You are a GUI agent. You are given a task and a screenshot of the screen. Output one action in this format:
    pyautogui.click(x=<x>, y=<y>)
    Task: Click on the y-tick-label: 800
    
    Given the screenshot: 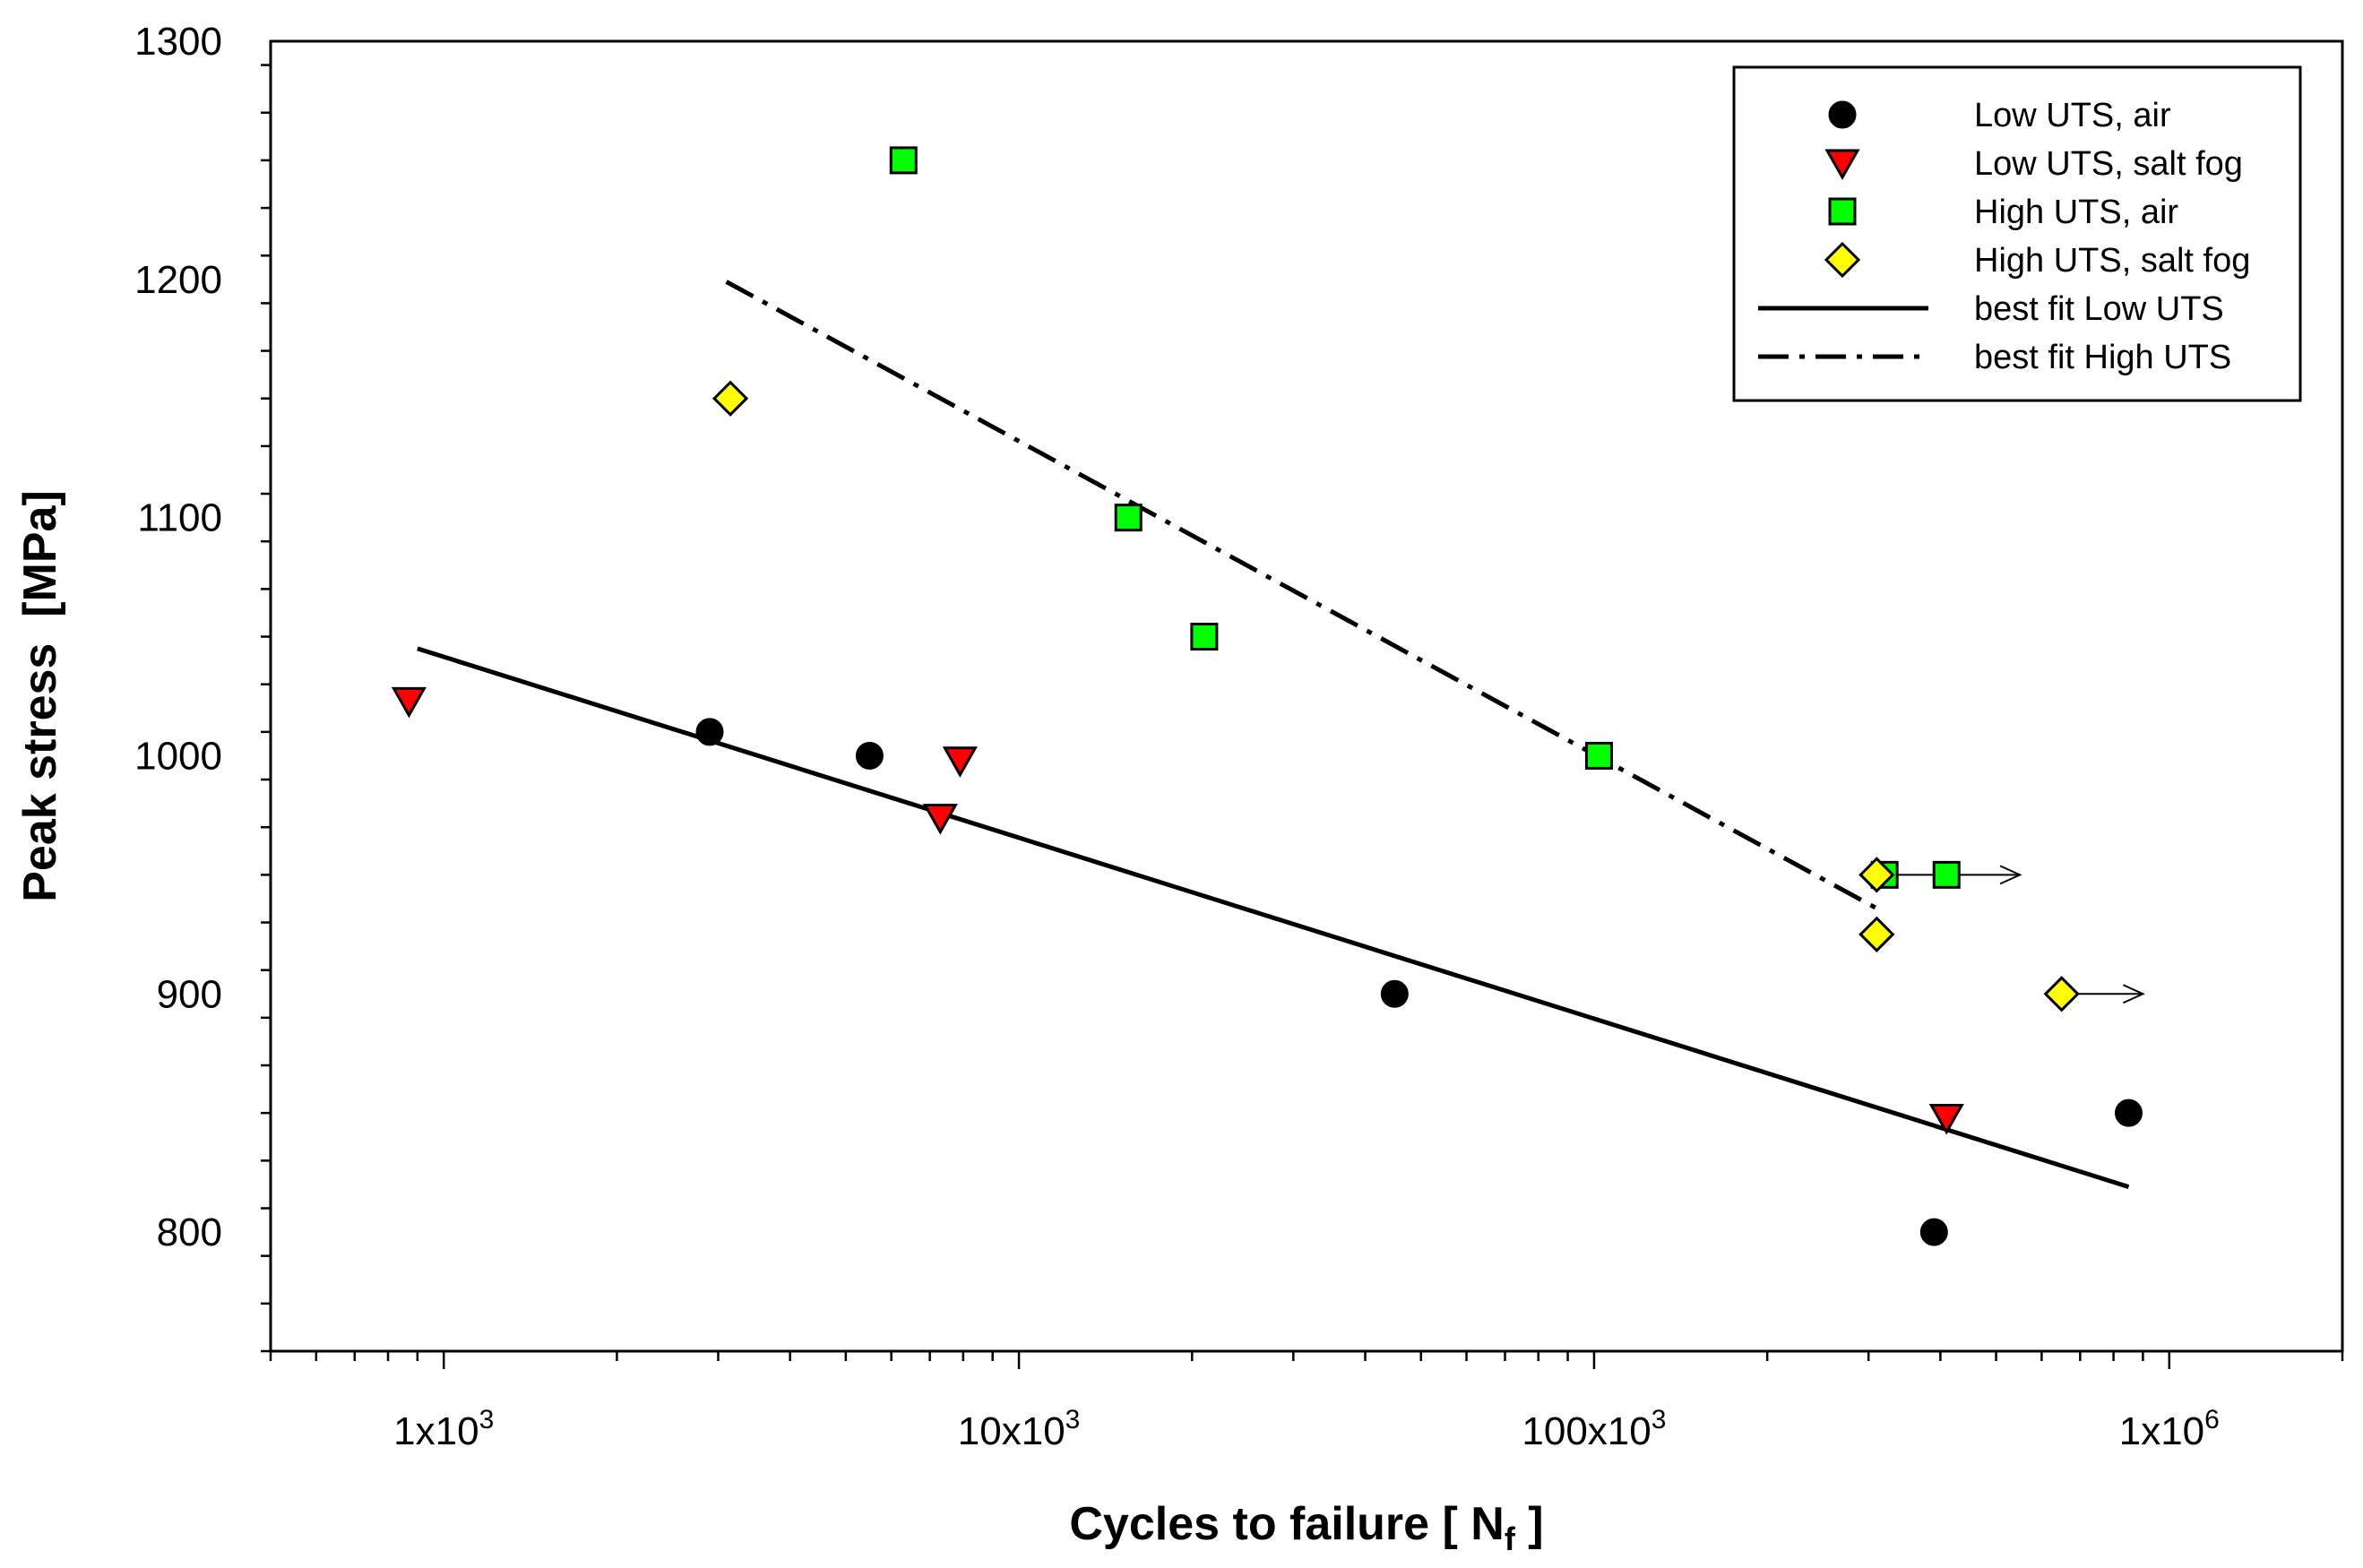 What is the action you would take?
    pyautogui.click(x=189, y=1232)
    